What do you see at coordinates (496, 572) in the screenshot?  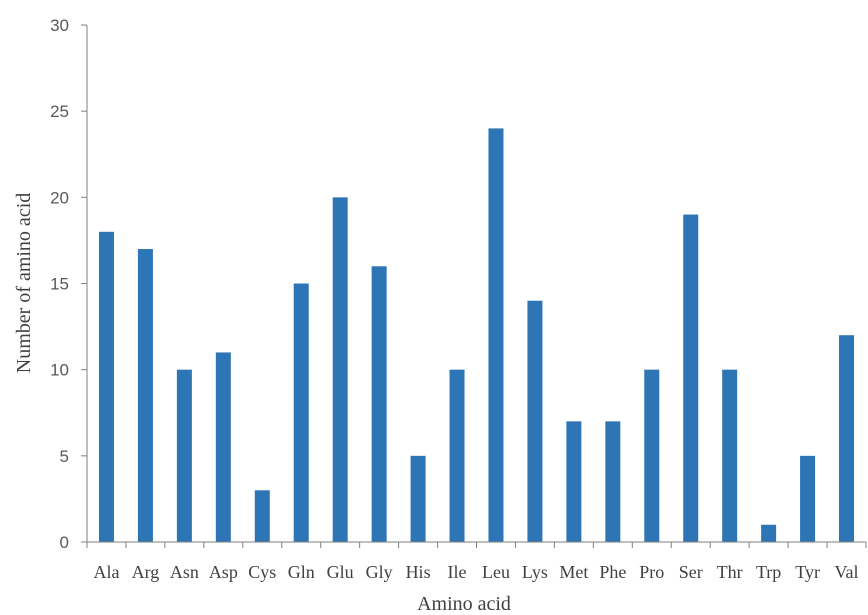 I see `x-tick-label: Leu` at bounding box center [496, 572].